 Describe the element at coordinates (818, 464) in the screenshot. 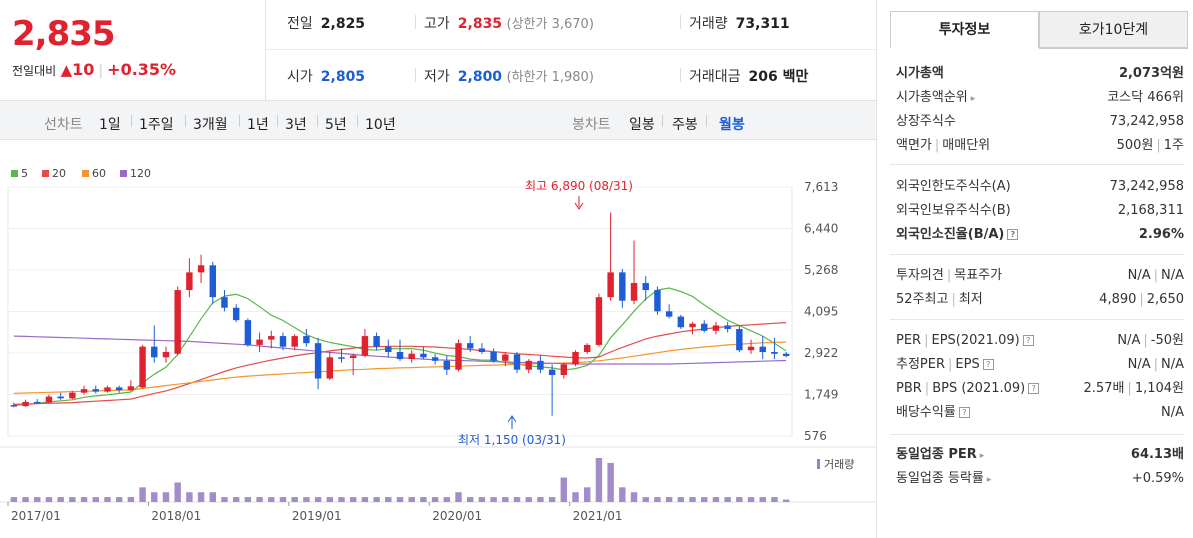

I see `volume-legend-swatch` at that location.